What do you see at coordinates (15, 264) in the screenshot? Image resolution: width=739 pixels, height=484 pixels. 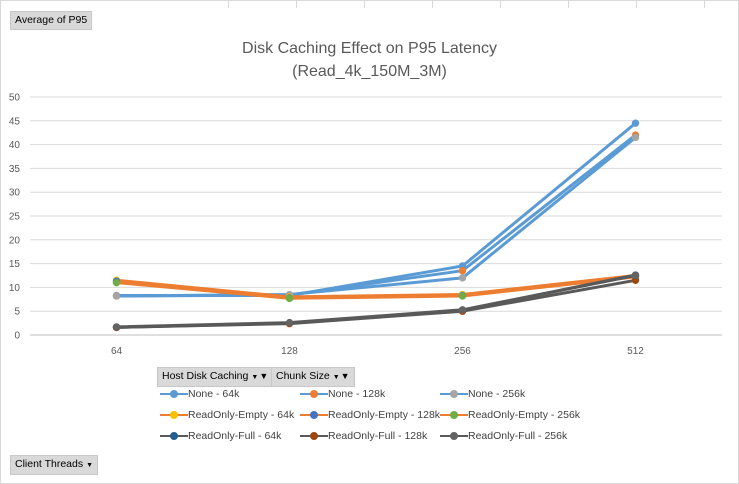 I see `y-tick-label: 15` at bounding box center [15, 264].